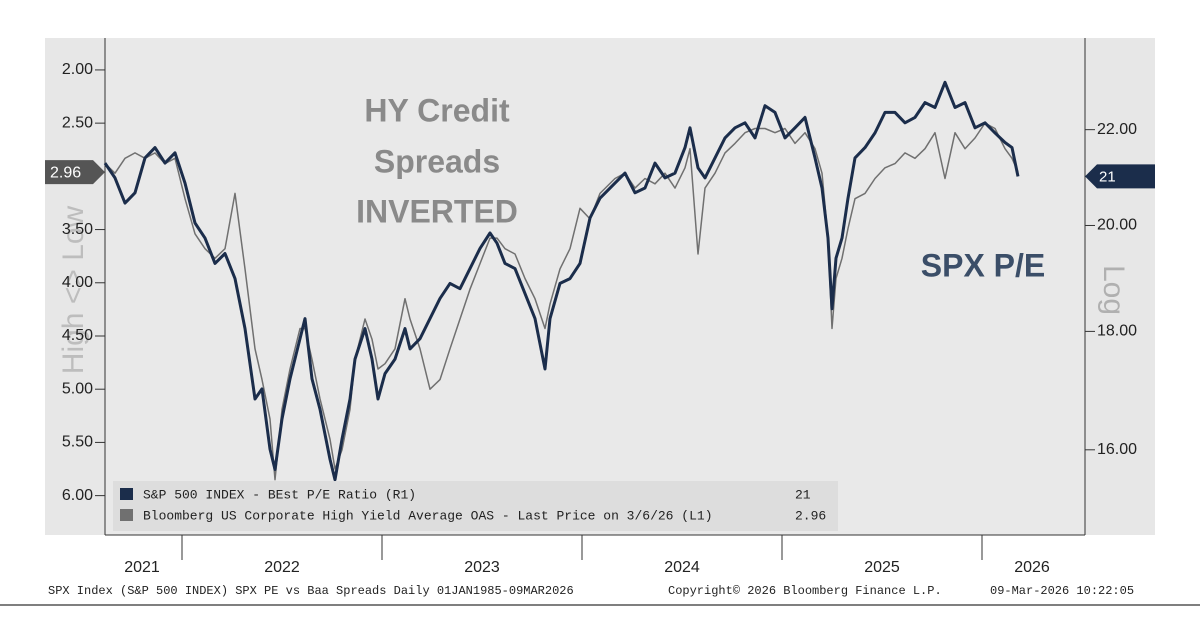  I want to click on y2-tick-label: 20.00, so click(1117, 225).